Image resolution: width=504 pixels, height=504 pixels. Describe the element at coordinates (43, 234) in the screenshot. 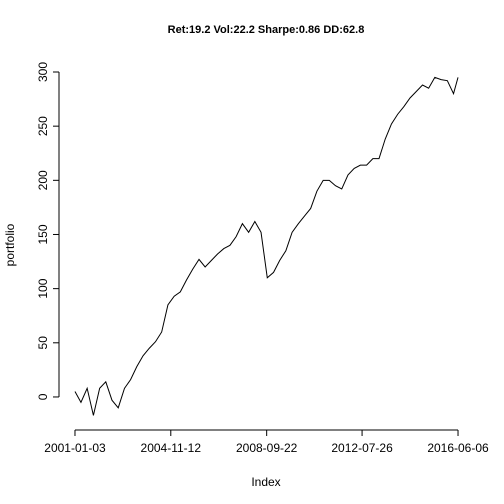

I see `y-tick-label: 150` at that location.